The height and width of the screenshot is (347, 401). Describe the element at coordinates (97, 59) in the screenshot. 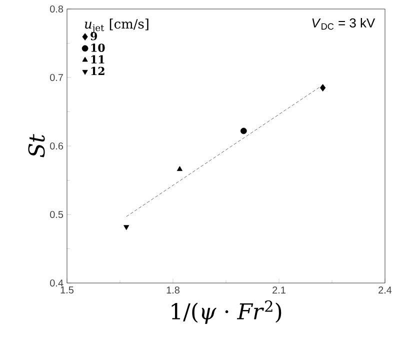

I see `legend-label: 11` at that location.